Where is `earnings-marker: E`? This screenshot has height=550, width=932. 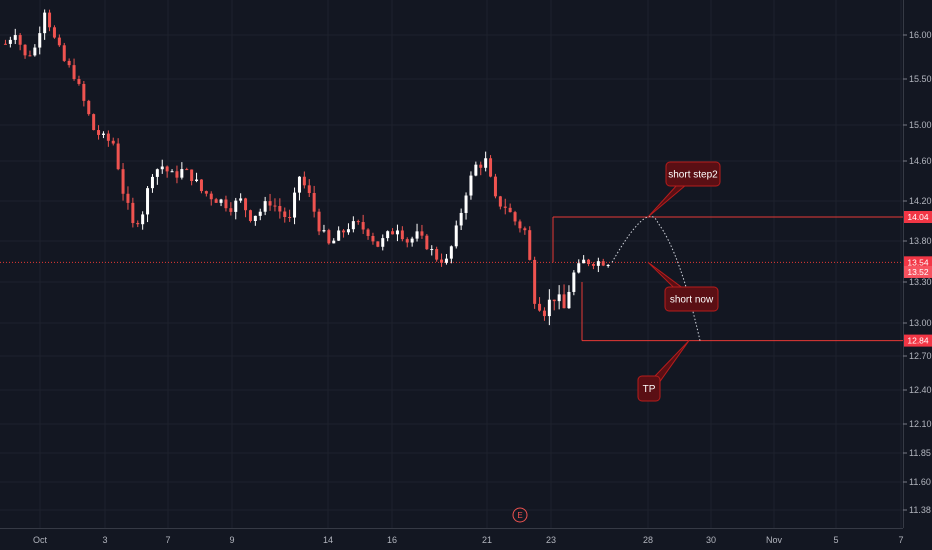 earnings-marker: E is located at coordinates (520, 515).